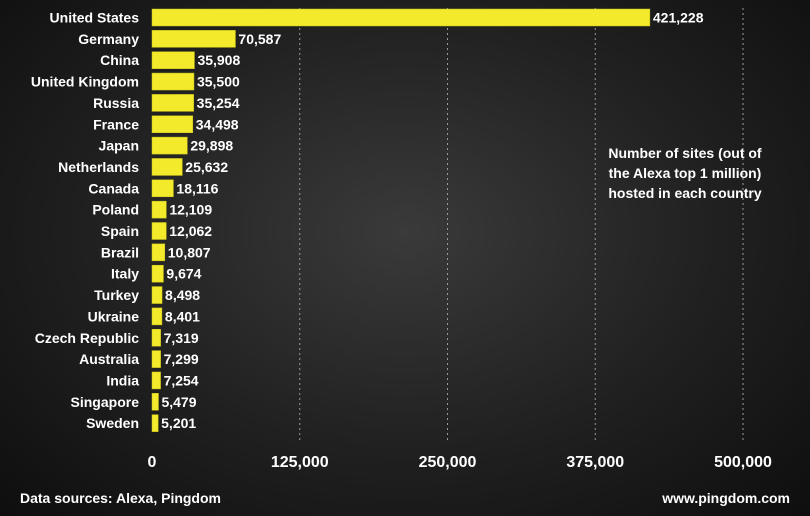 This screenshot has width=810, height=516. Describe the element at coordinates (119, 146) in the screenshot. I see `category-label: Japan` at that location.